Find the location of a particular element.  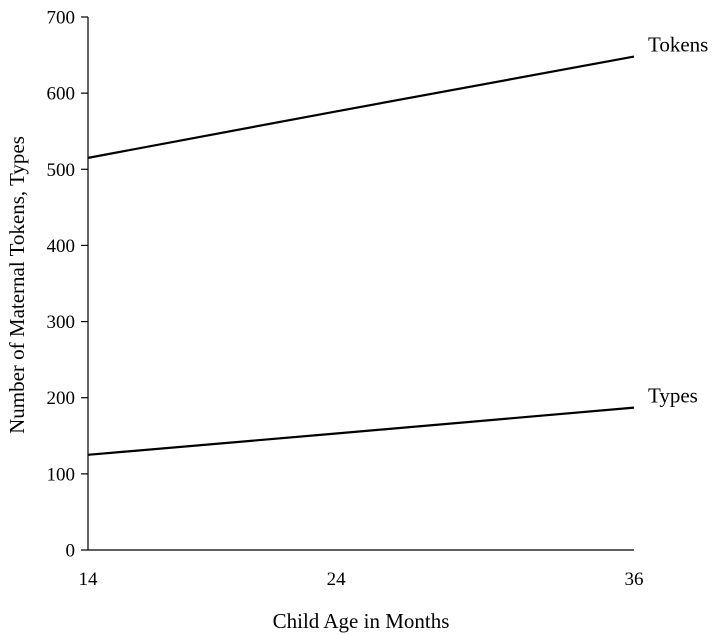

x-tick-label: 36 is located at coordinates (634, 579).